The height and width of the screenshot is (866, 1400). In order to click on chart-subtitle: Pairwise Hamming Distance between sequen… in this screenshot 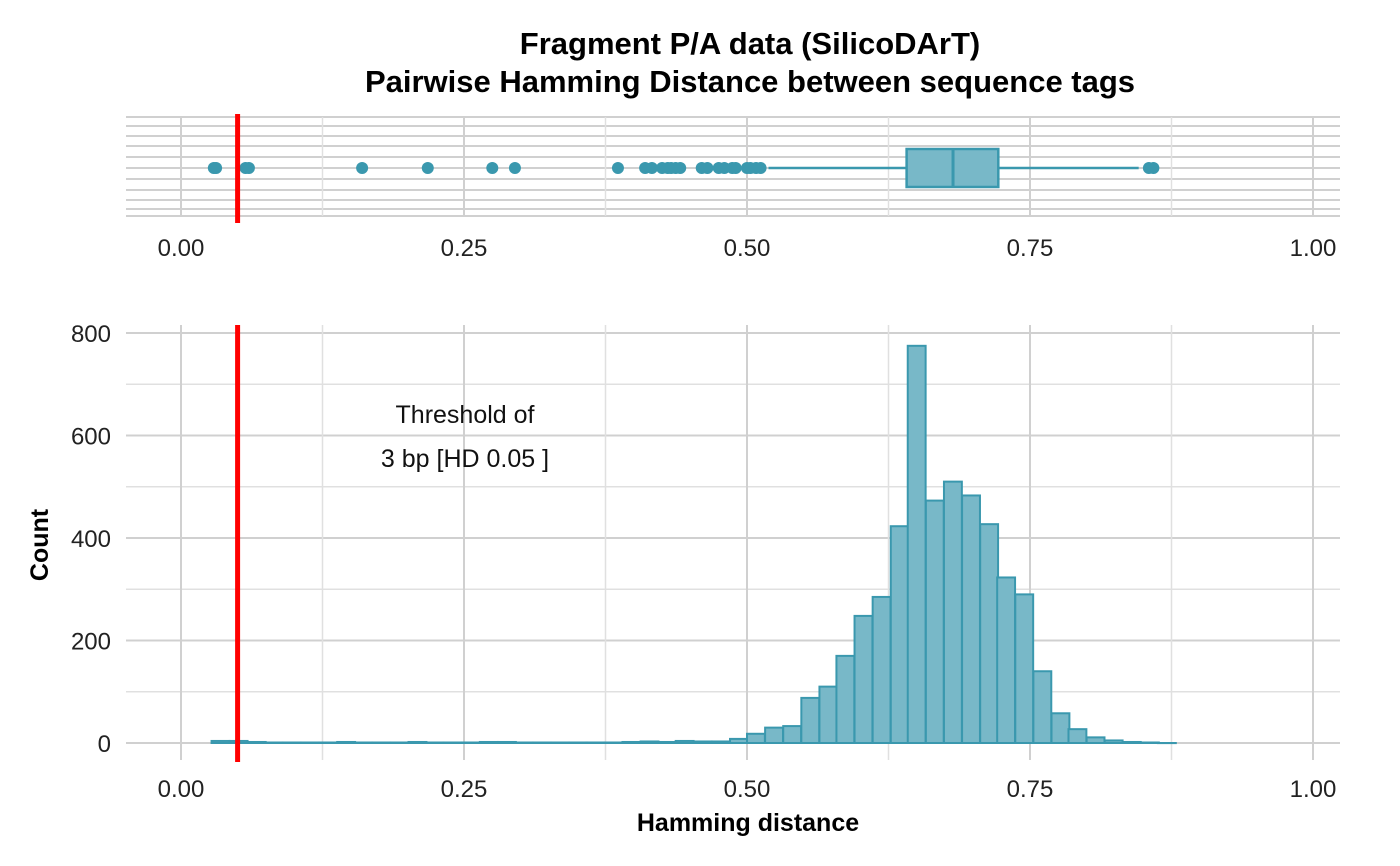, I will do `click(750, 81)`.